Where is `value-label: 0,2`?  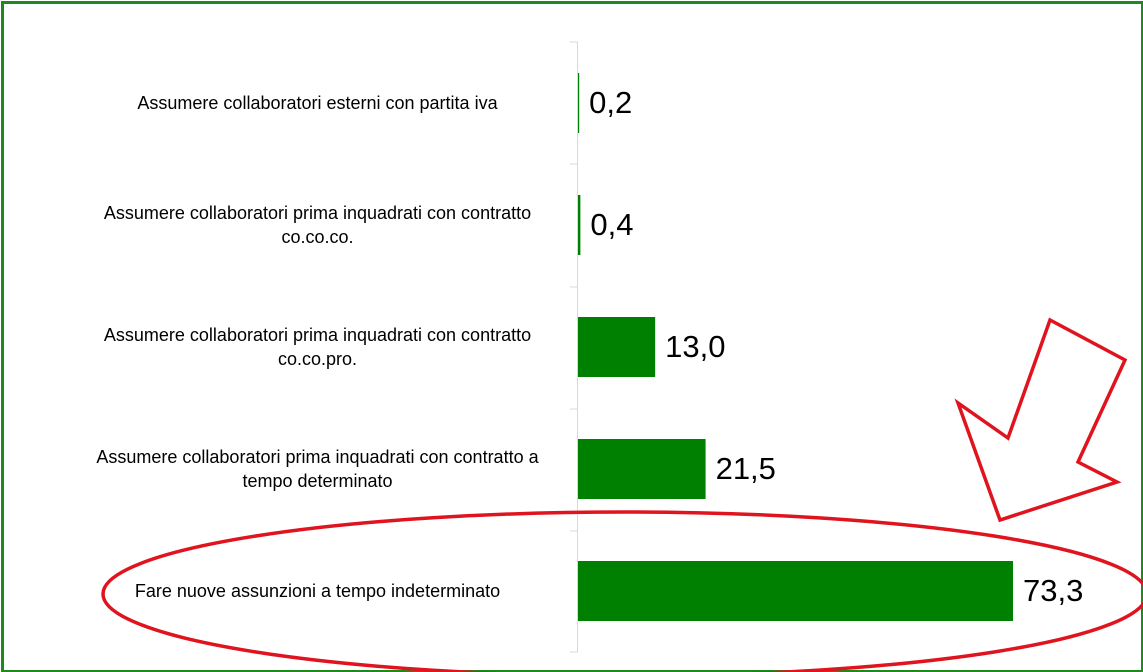
value-label: 0,2 is located at coordinates (610, 102).